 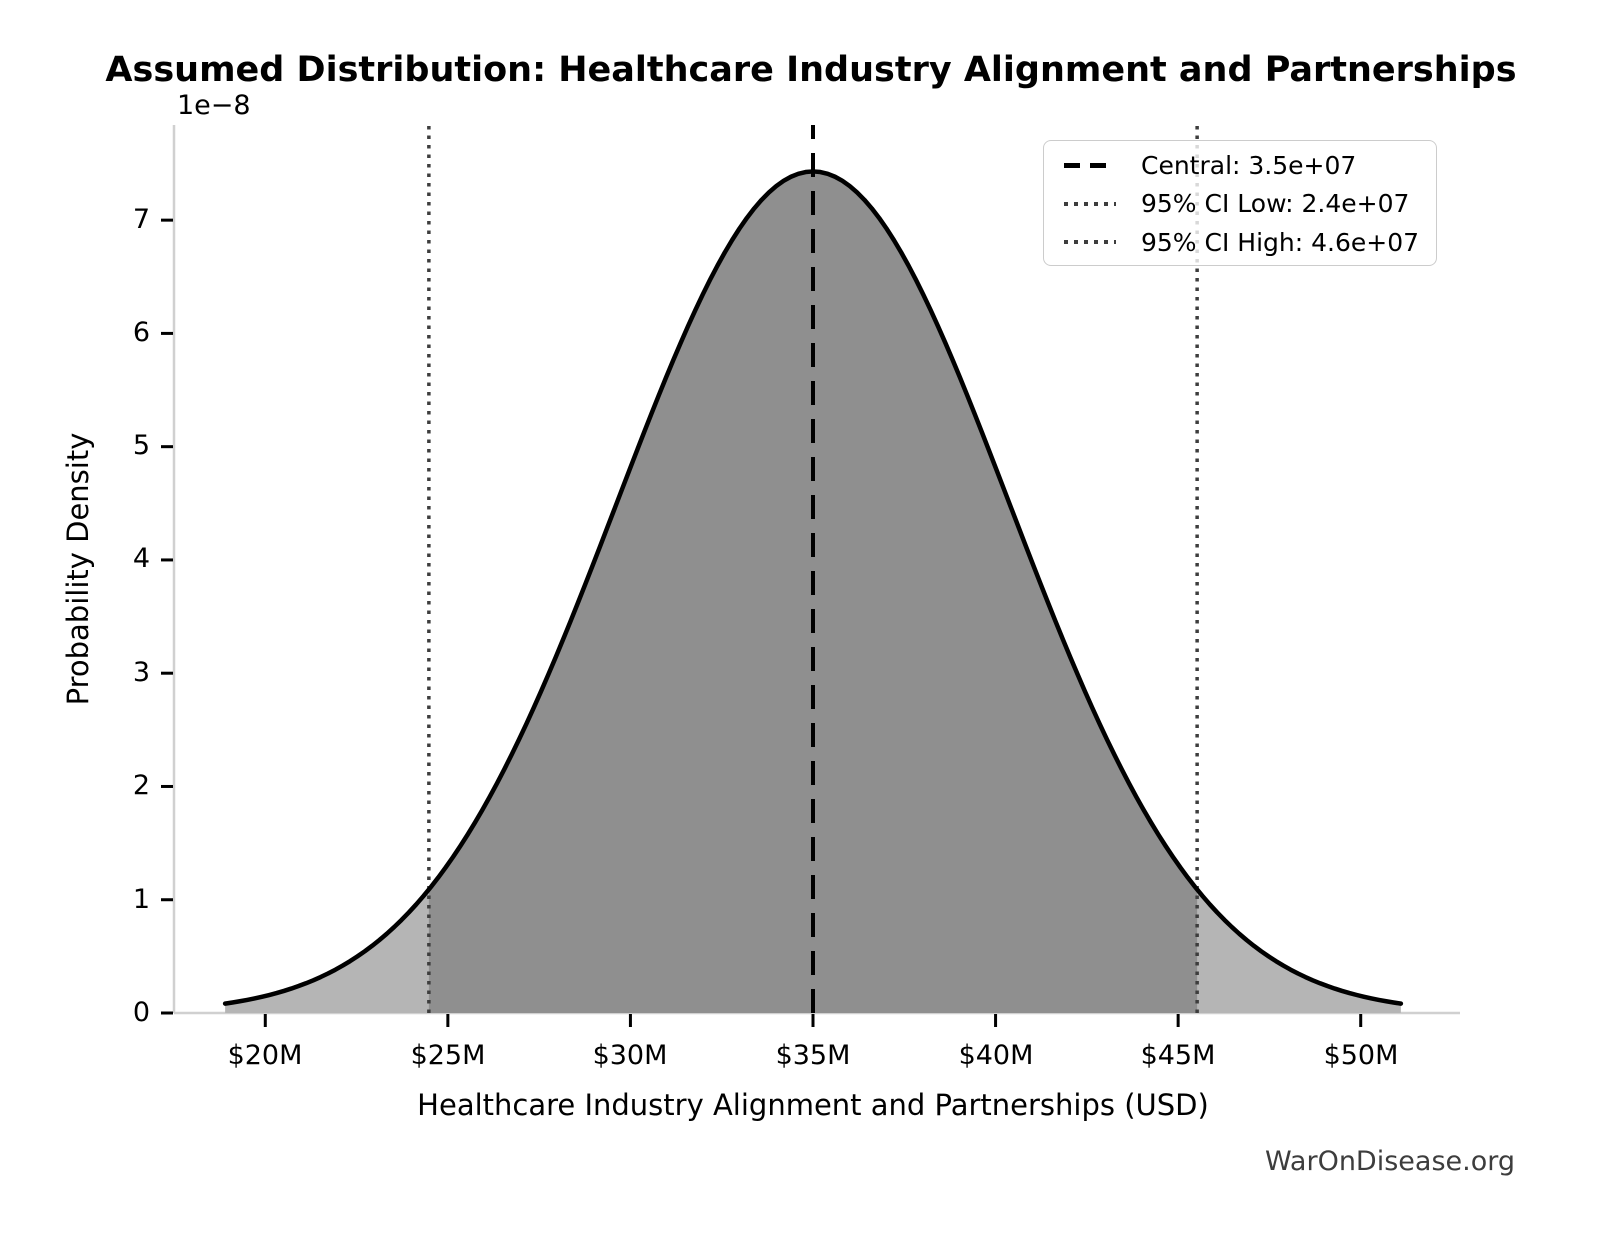 I want to click on y-tick-label: 0, so click(x=141, y=1012).